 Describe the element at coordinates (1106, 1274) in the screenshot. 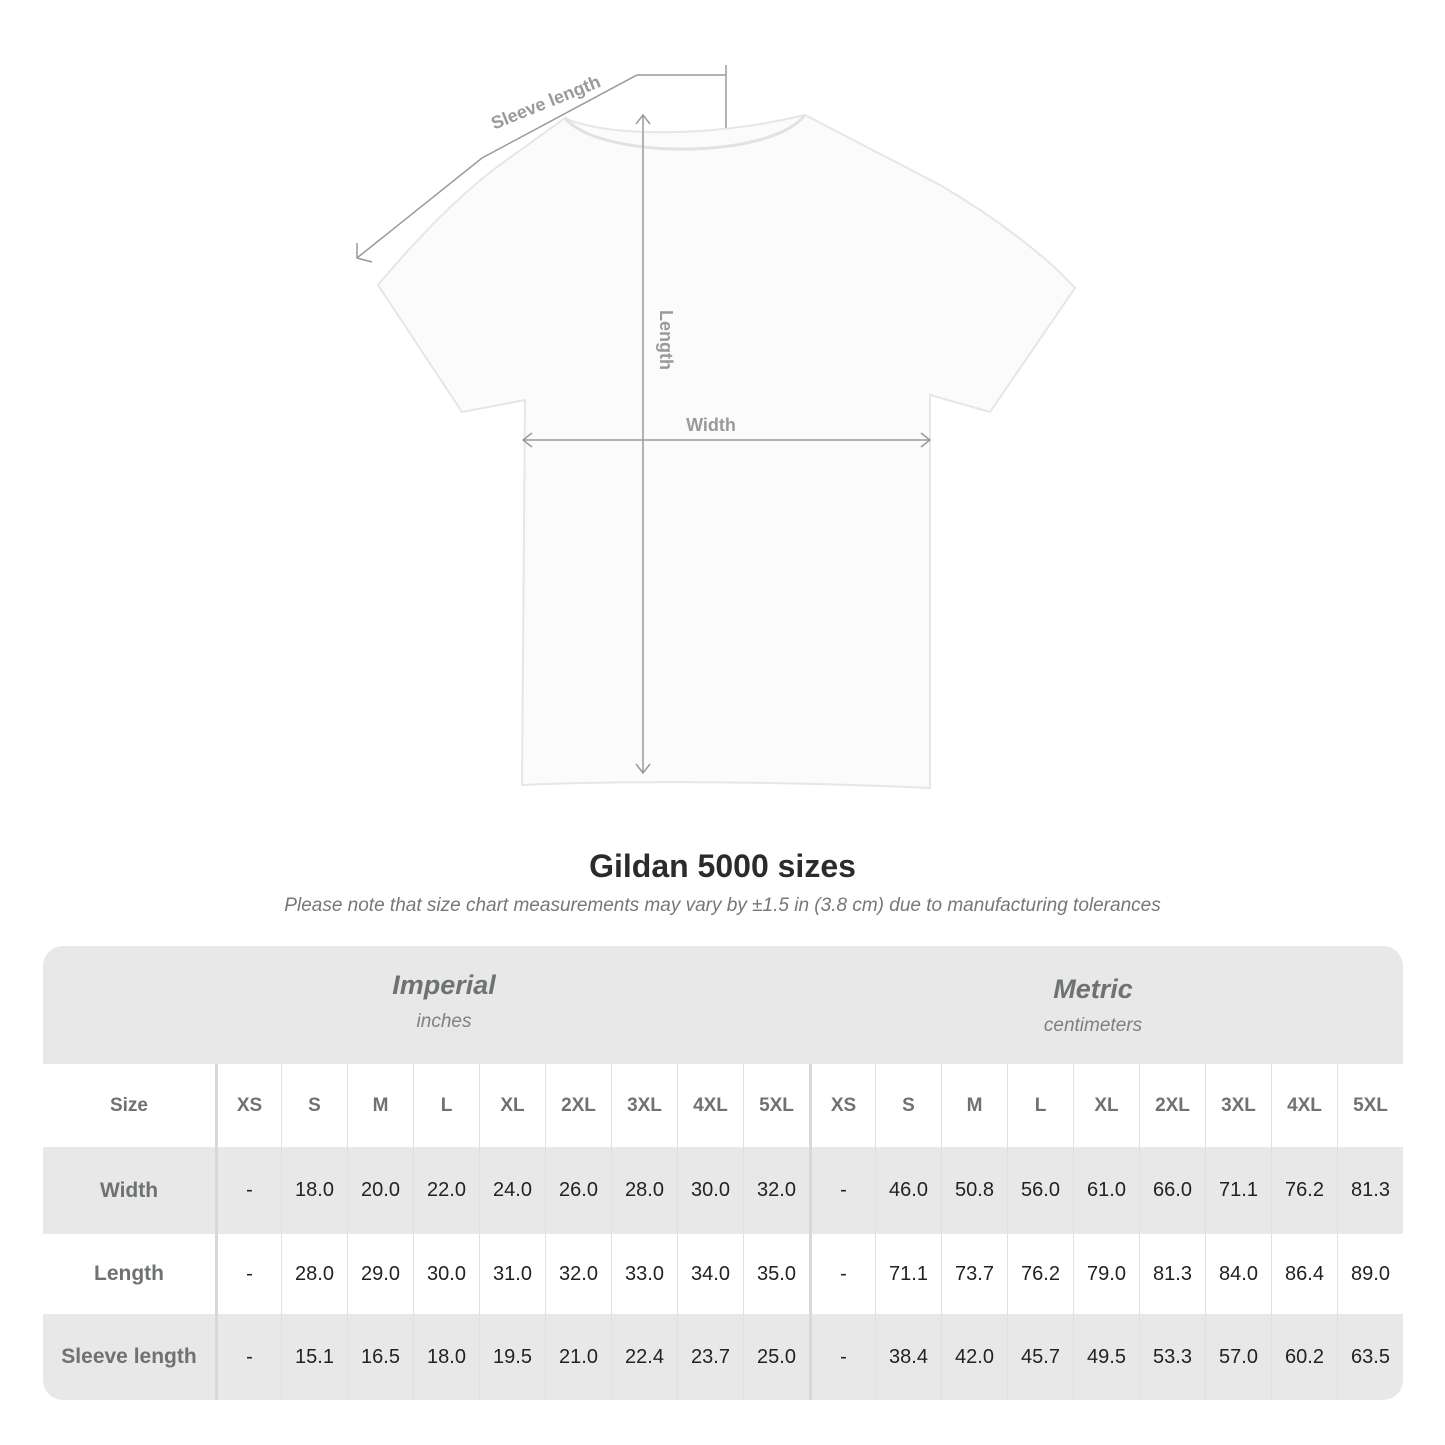

I see `metric-value: 79.0` at that location.